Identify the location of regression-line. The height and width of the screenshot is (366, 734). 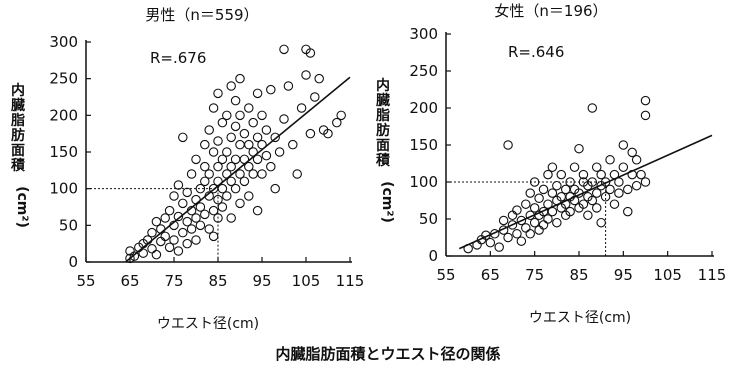
(585, 192).